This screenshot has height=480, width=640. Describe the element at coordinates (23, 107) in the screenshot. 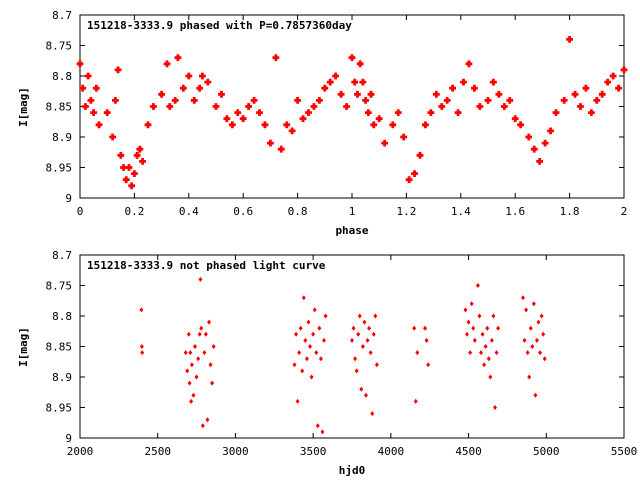

I see `phased-y-axis-label: I[mag]` at that location.